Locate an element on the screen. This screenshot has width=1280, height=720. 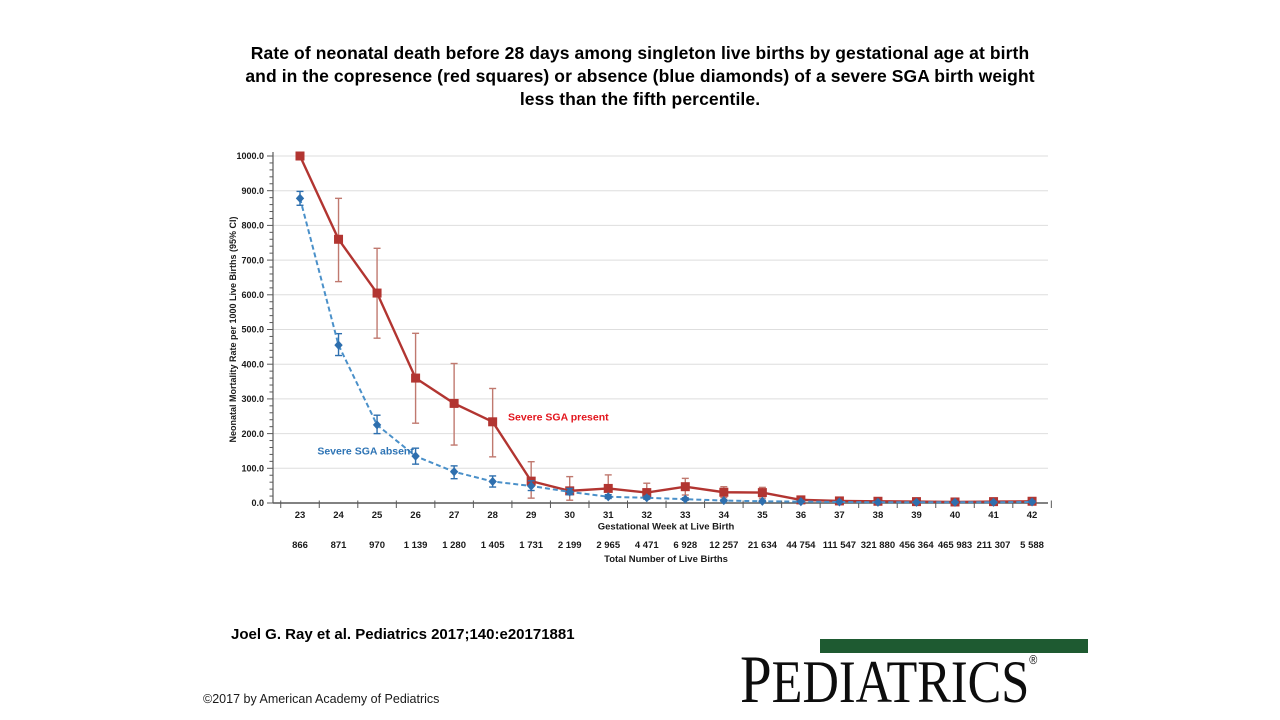
svg-text: 4 471 is located at coordinates (647, 545).